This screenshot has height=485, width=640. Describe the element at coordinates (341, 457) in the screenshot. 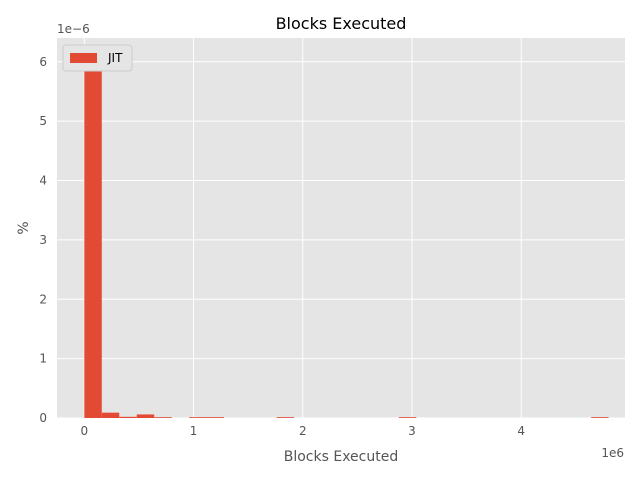

I see `x-axis-label: Blocks Executed` at that location.